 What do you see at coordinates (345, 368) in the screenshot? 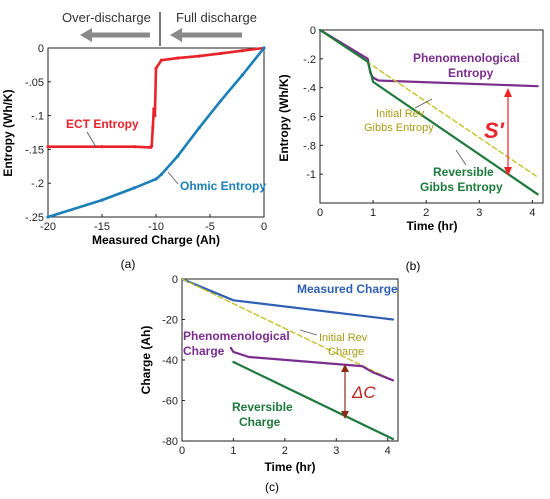
I see `delta-c-arrowhead-top` at bounding box center [345, 368].